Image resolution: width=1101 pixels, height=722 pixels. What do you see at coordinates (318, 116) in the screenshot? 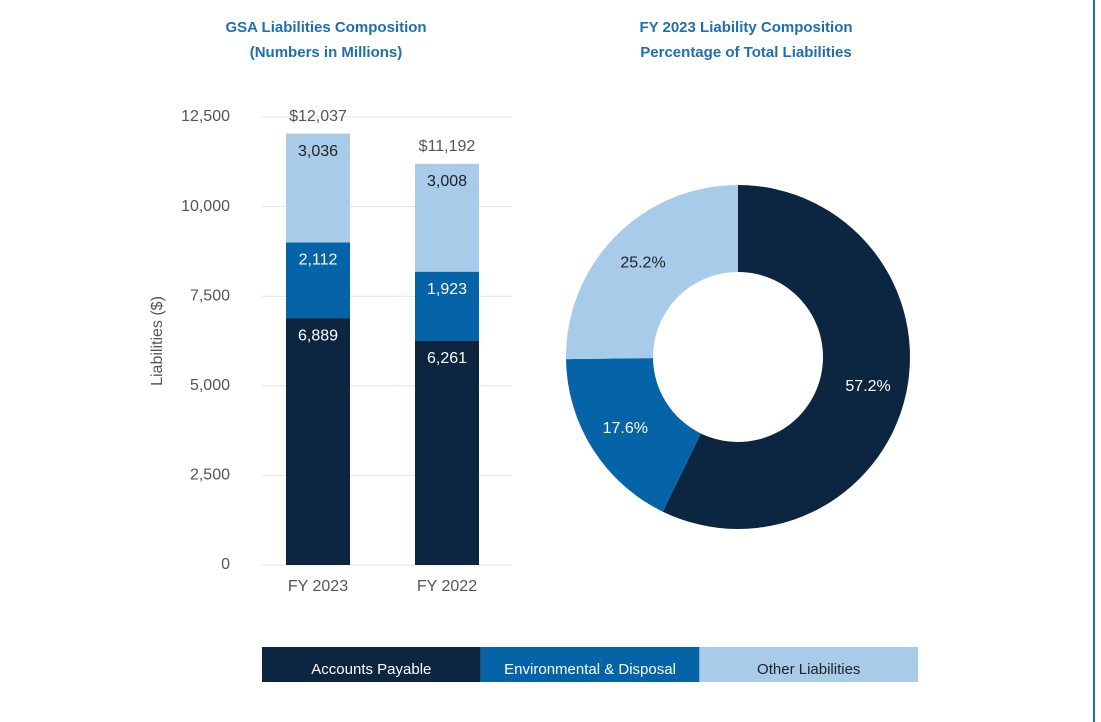
I see `total-label: $12,037` at bounding box center [318, 116].